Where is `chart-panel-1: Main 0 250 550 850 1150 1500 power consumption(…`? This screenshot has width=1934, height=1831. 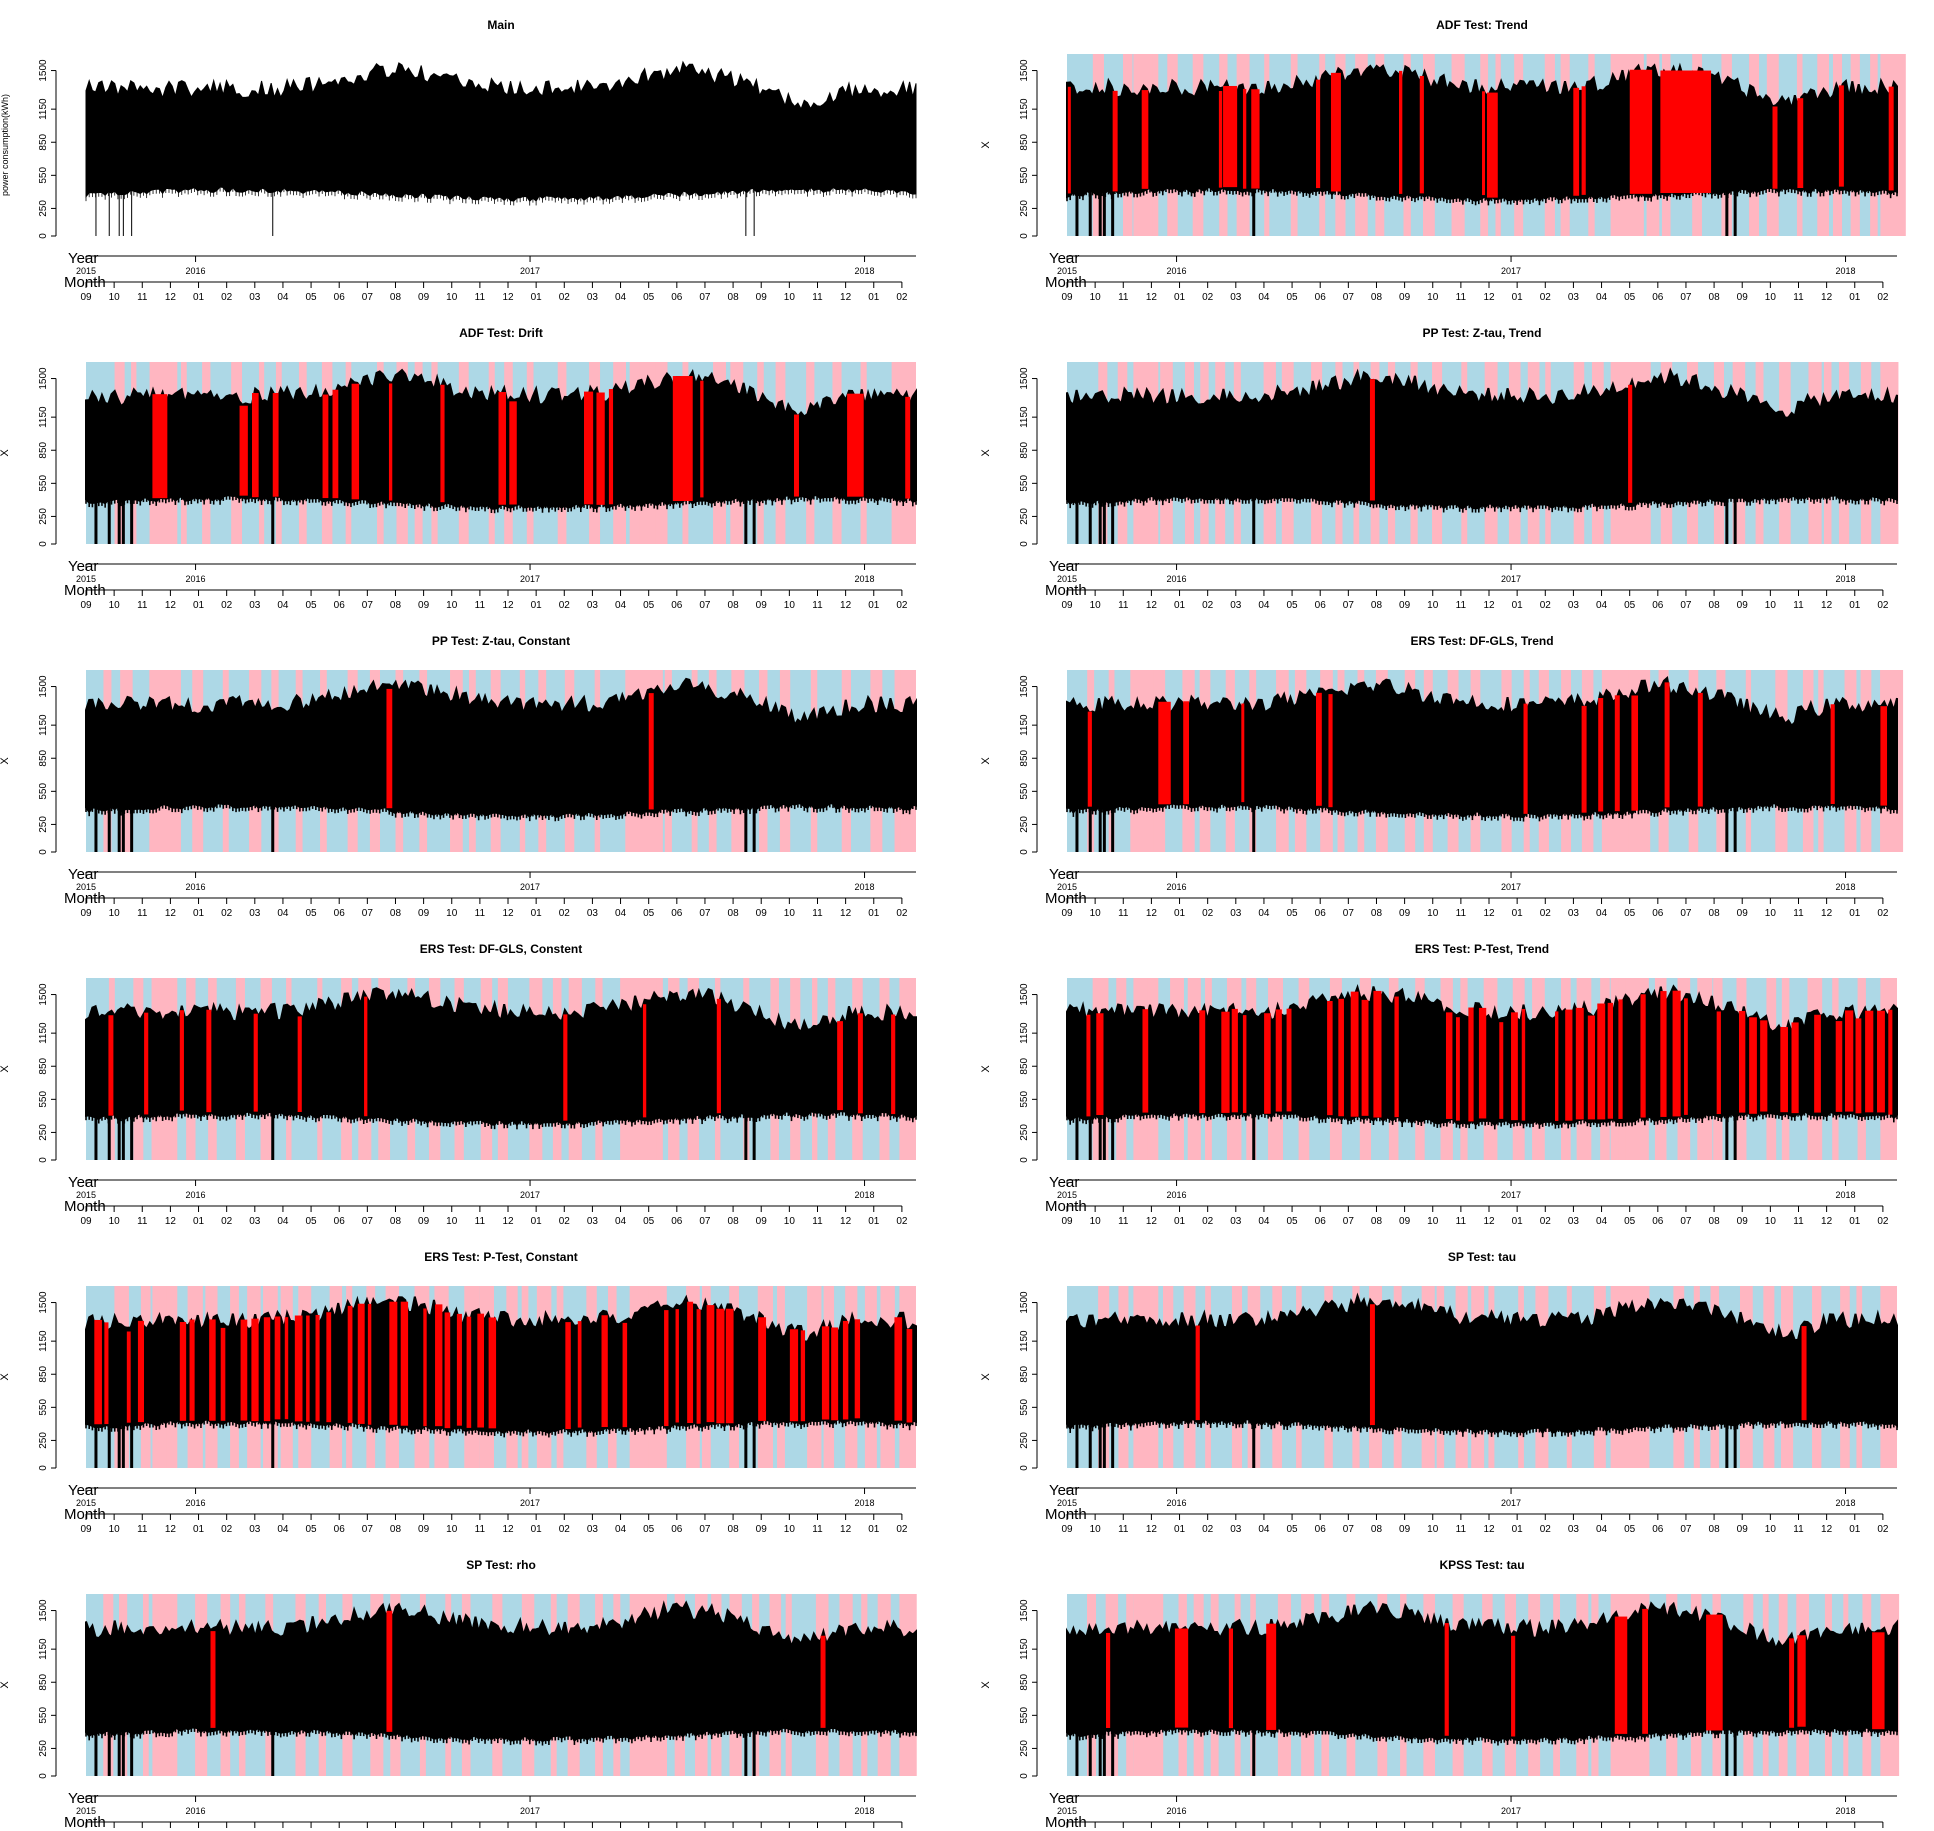
chart-panel-1: Main 0 250 550 850 1150 1500 power consumption(… is located at coordinates (458, 160).